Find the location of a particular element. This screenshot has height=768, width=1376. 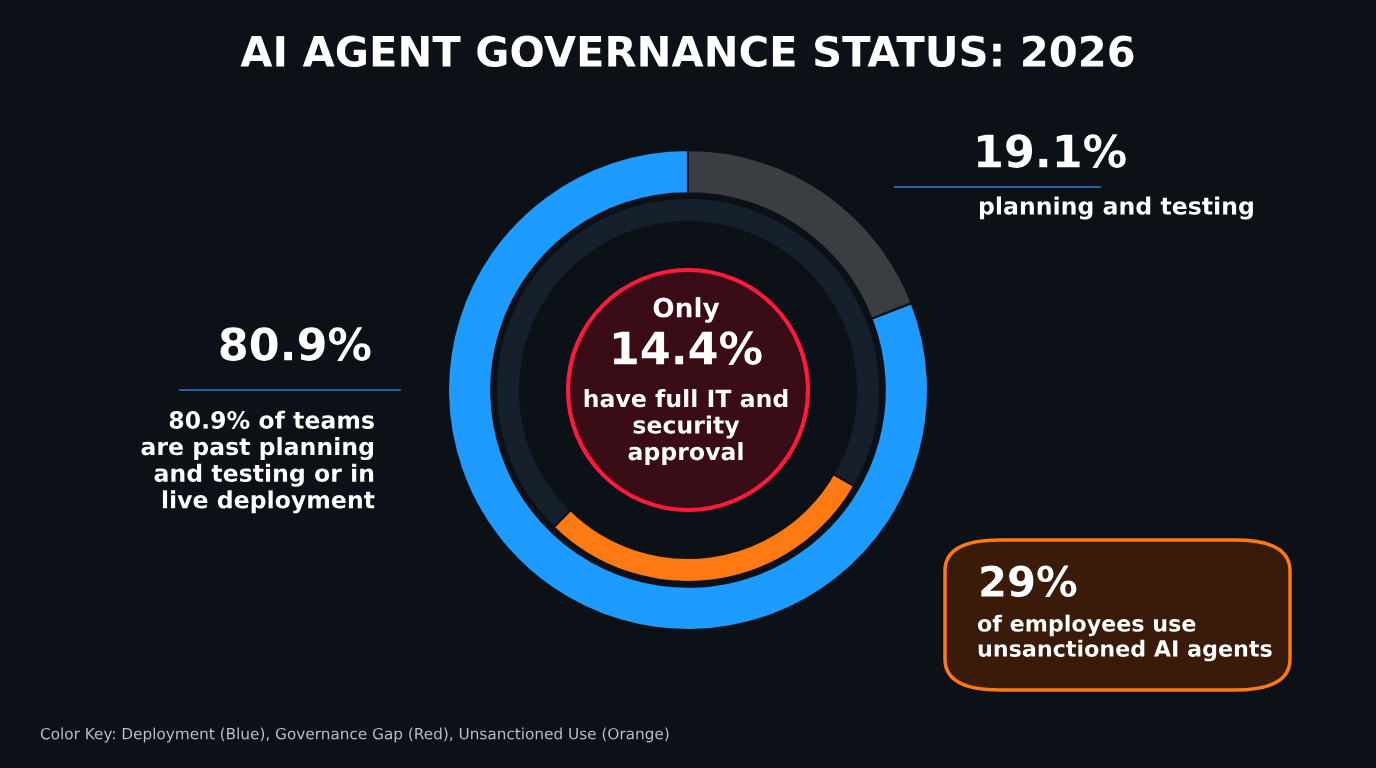

text: have full IT and security approval is located at coordinates (686, 427).